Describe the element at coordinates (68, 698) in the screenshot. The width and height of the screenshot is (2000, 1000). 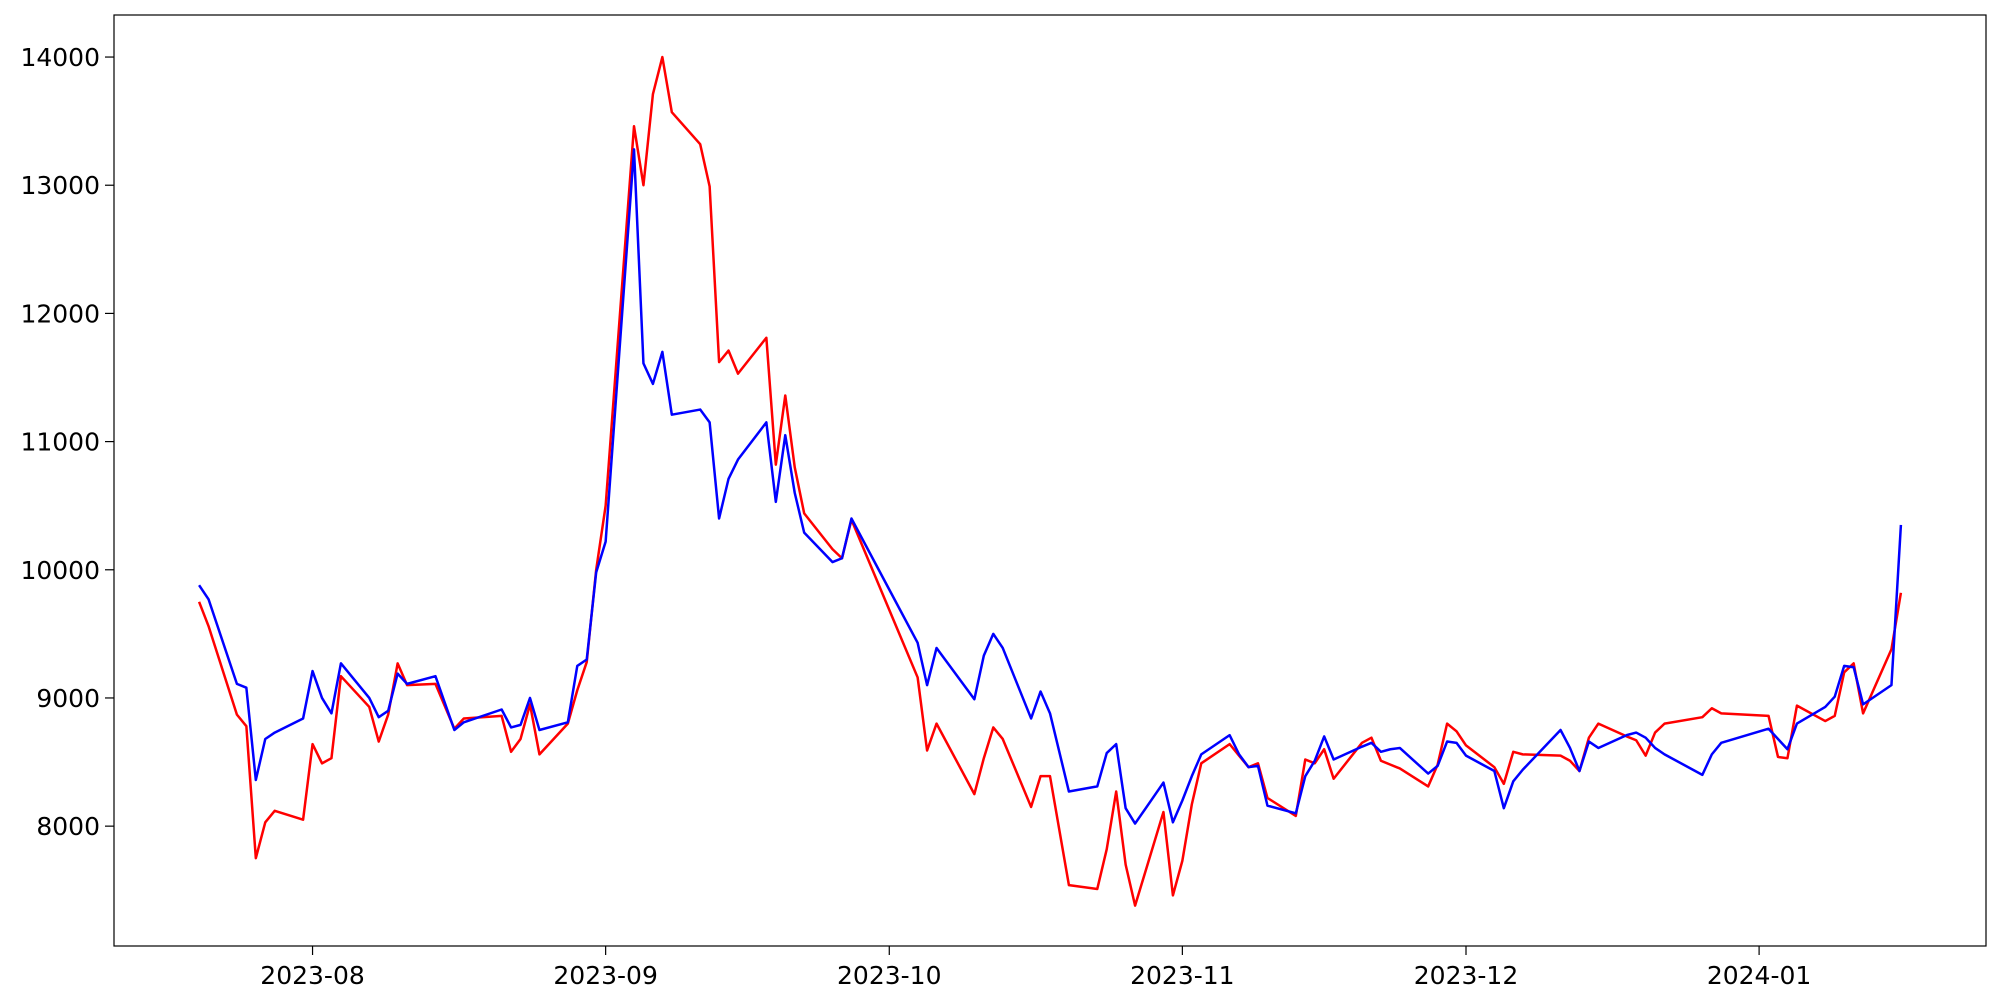
I see `y-tick-label: 9000` at that location.